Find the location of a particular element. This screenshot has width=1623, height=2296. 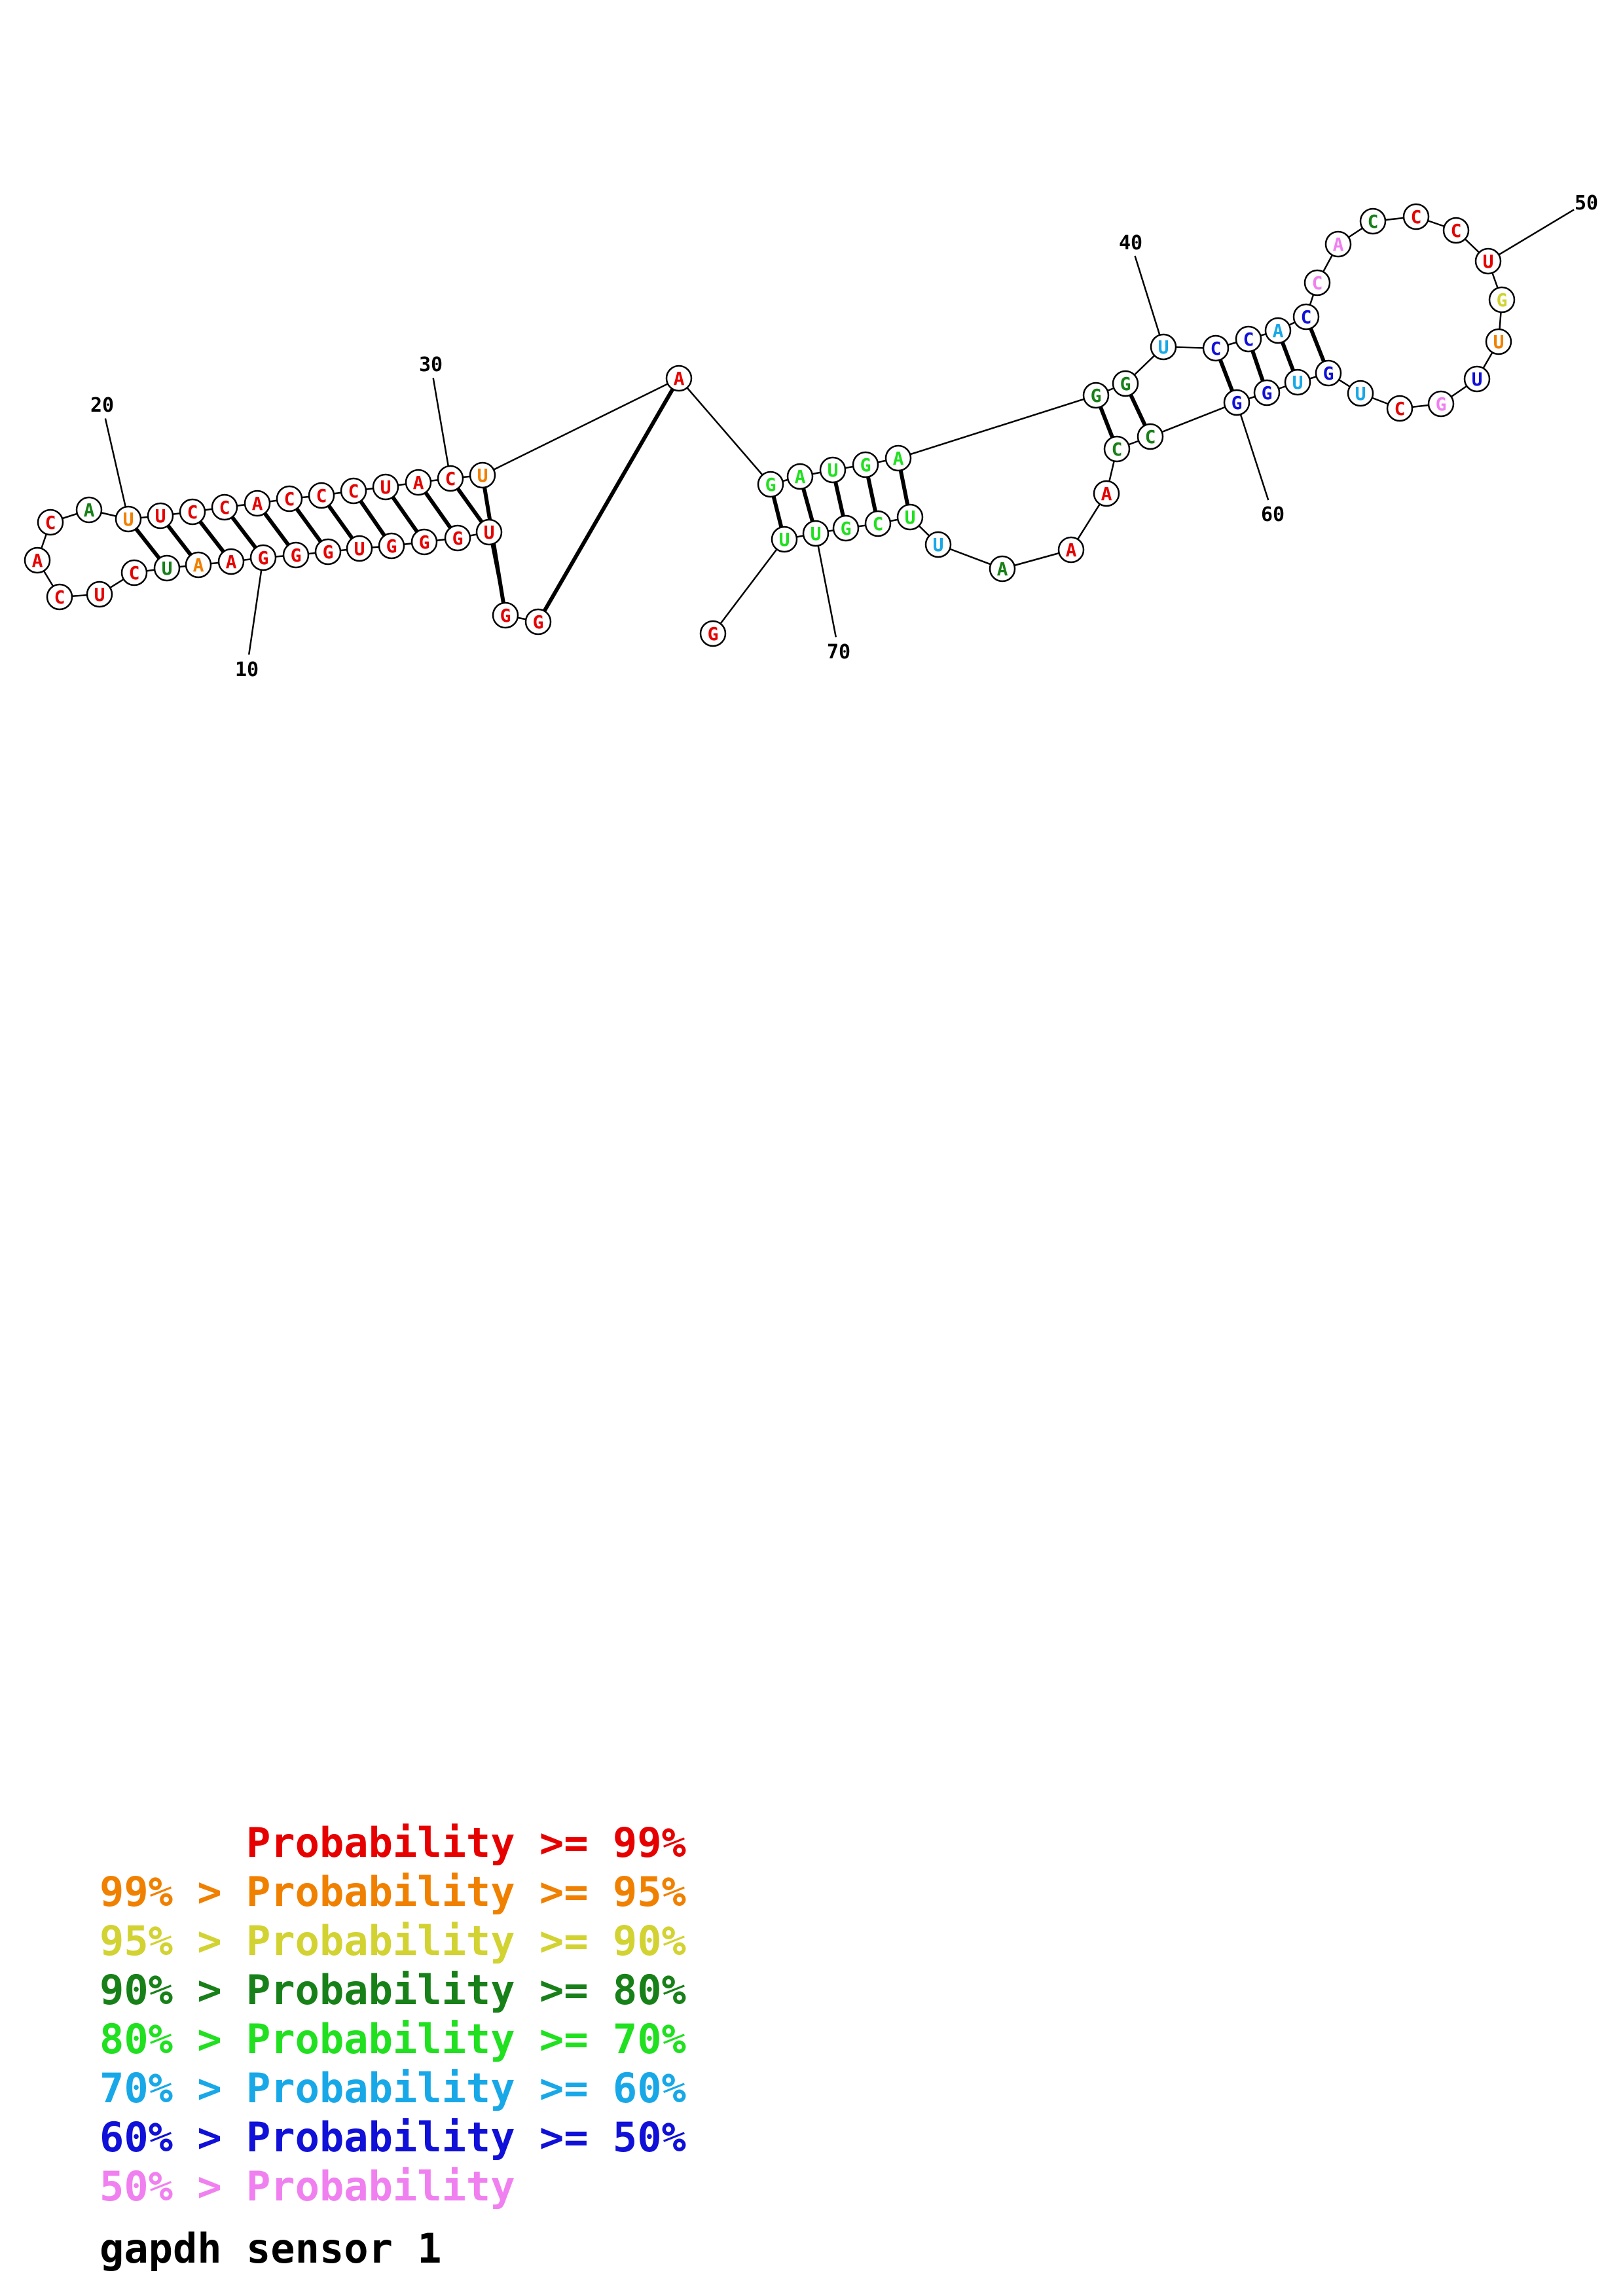

nucleotide-60: G is located at coordinates (1236, 402).